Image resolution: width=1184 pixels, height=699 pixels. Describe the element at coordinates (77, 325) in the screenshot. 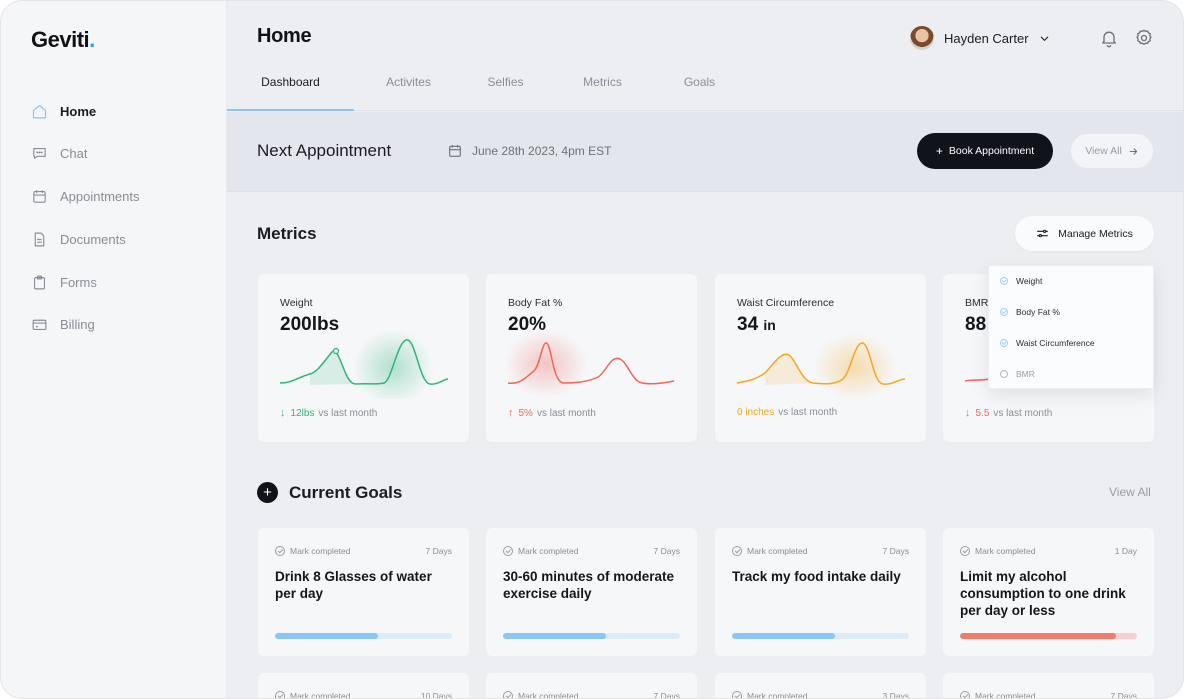

I see `sidebar-item-label: Billing` at that location.